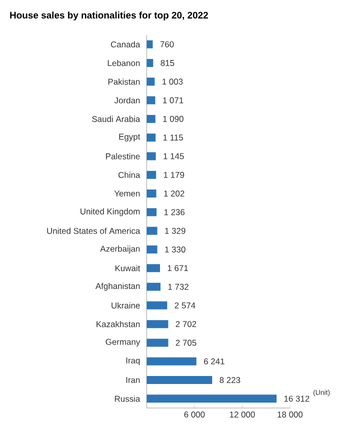 The image size is (361, 431). Describe the element at coordinates (120, 250) in the screenshot. I see `y-tick-label: Azerbaijan` at that location.